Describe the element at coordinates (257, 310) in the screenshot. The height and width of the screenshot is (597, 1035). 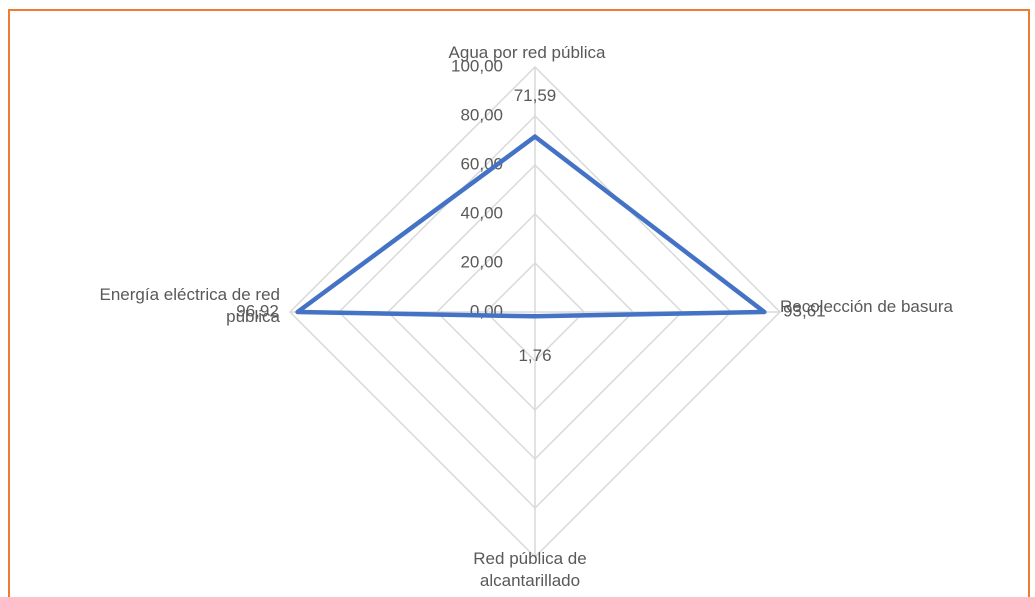
I see `data-label: 96,92` at that location.